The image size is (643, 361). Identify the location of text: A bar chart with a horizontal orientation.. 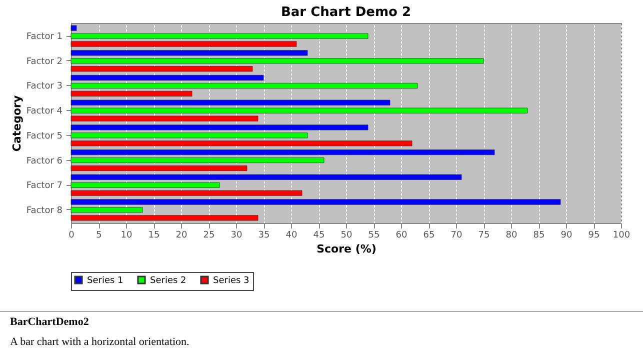
(100, 342).